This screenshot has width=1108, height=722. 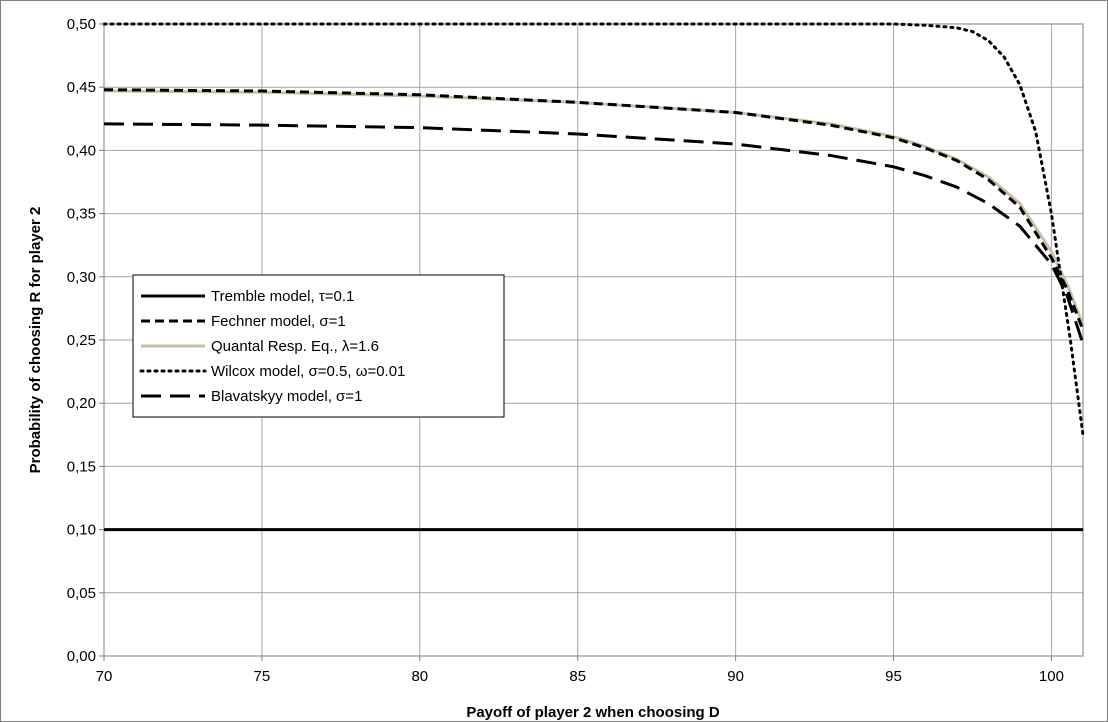 I want to click on legend-label-4: Wilcox model, σ=0.5, ω=0.01, so click(x=308, y=371).